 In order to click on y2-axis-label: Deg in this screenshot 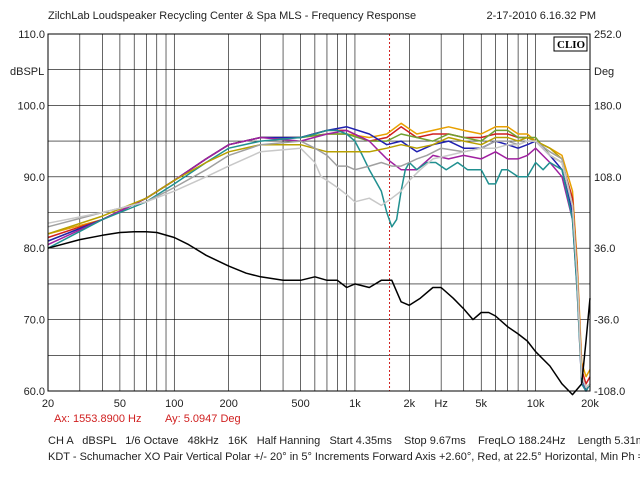, I will do `click(604, 72)`.